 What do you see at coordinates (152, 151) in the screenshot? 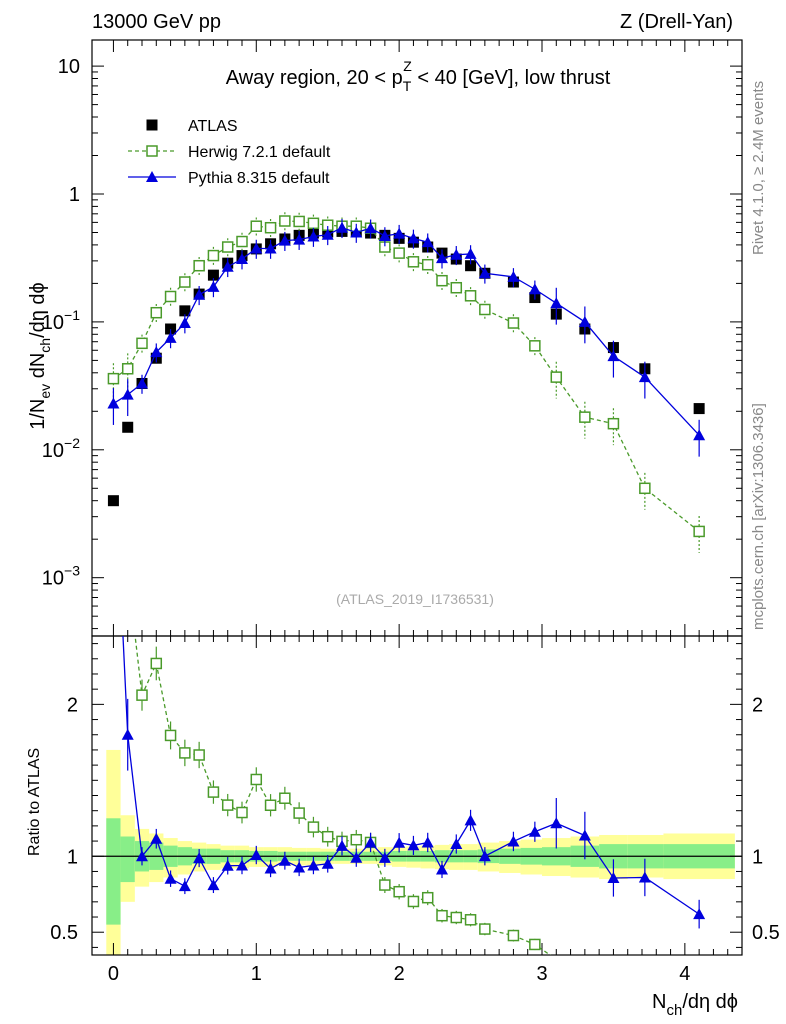
I see `legend-marker-herwig-7-2-1-default` at bounding box center [152, 151].